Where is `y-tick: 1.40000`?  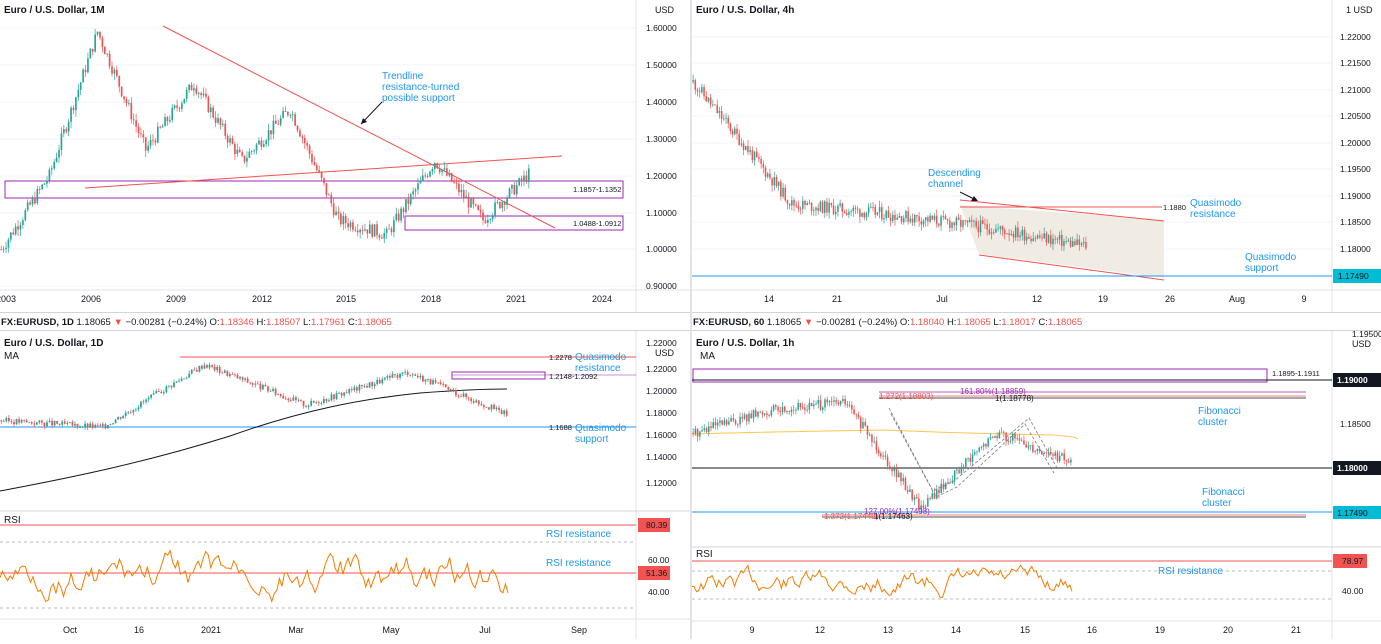 y-tick: 1.40000 is located at coordinates (661, 102).